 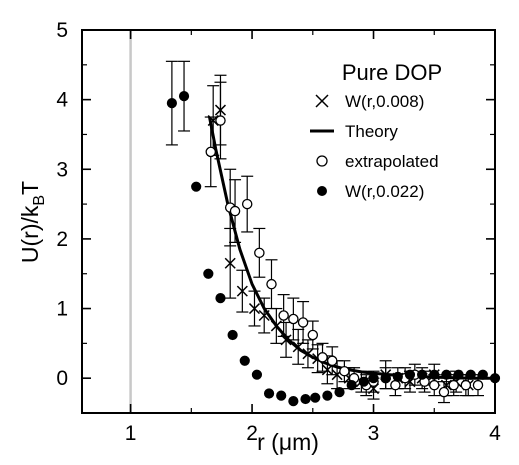 What do you see at coordinates (62, 100) in the screenshot?
I see `y-tick-label: 4` at bounding box center [62, 100].